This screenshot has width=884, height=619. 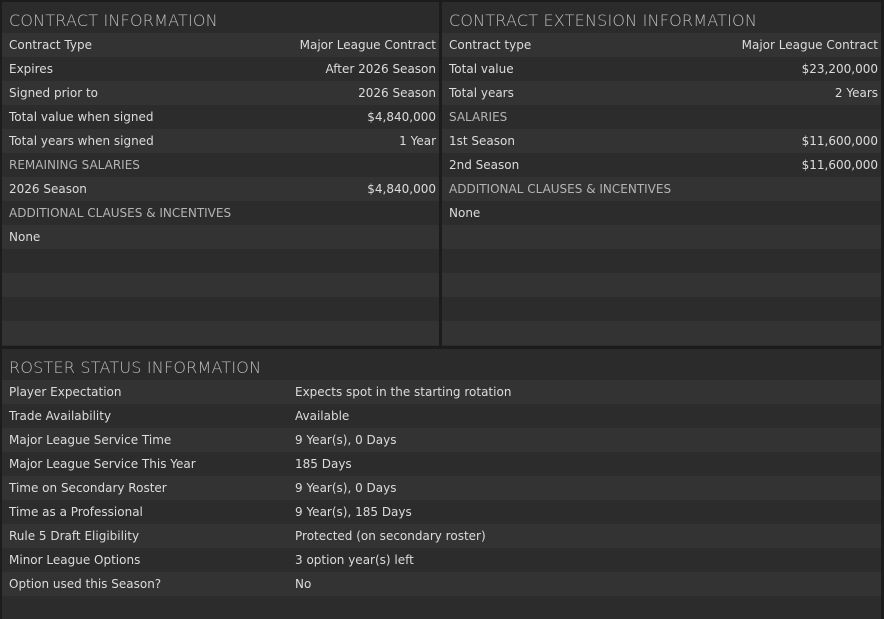 What do you see at coordinates (220, 141) in the screenshot?
I see `table-row: Total years when signed 1 Year` at bounding box center [220, 141].